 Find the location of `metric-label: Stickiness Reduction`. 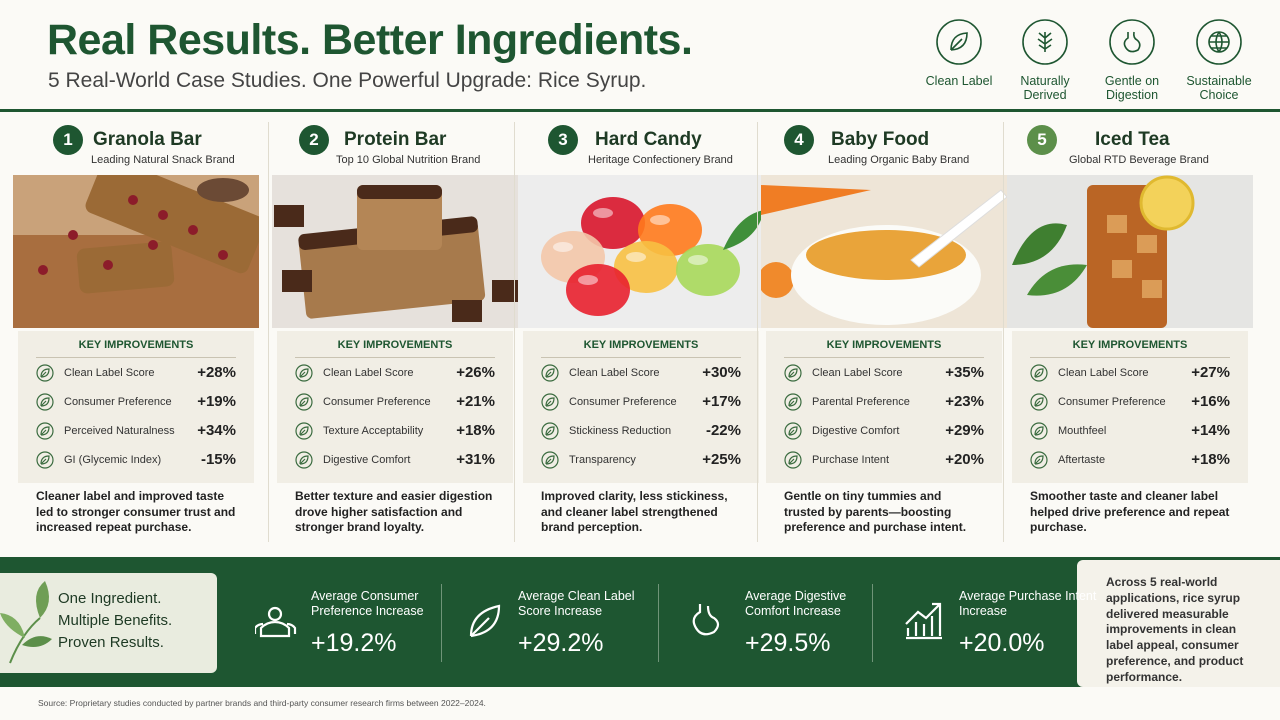

metric-label: Stickiness Reduction is located at coordinates (620, 430).